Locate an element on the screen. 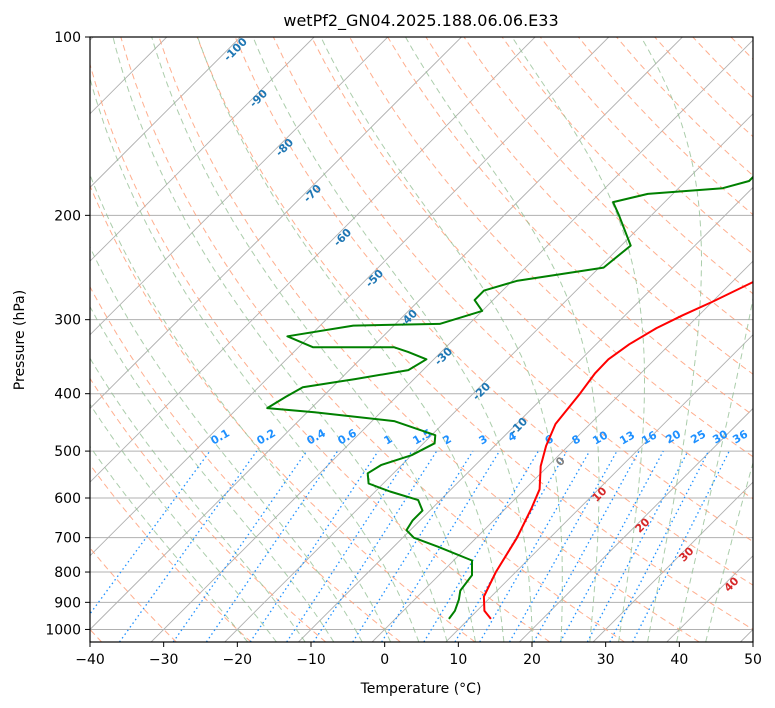 The width and height of the screenshot is (775, 708). x-tick-label: 10 is located at coordinates (458, 660).